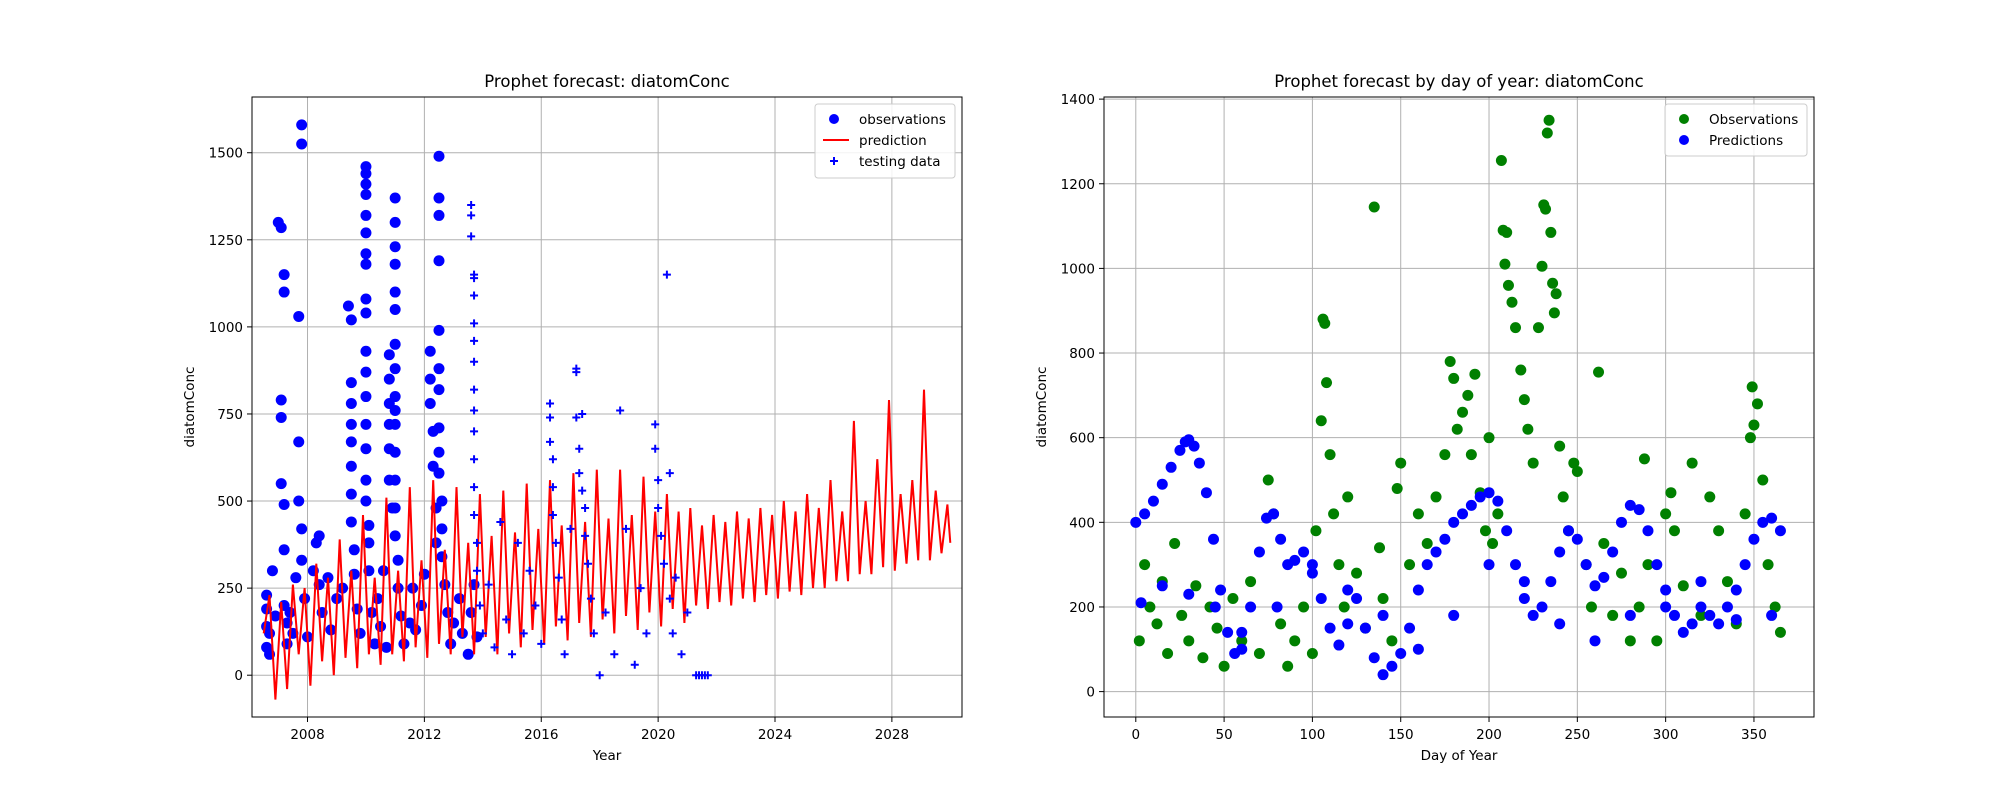 This screenshot has height=800, width=2000. What do you see at coordinates (1754, 735) in the screenshot?
I see `x-tick-label: 350` at bounding box center [1754, 735].